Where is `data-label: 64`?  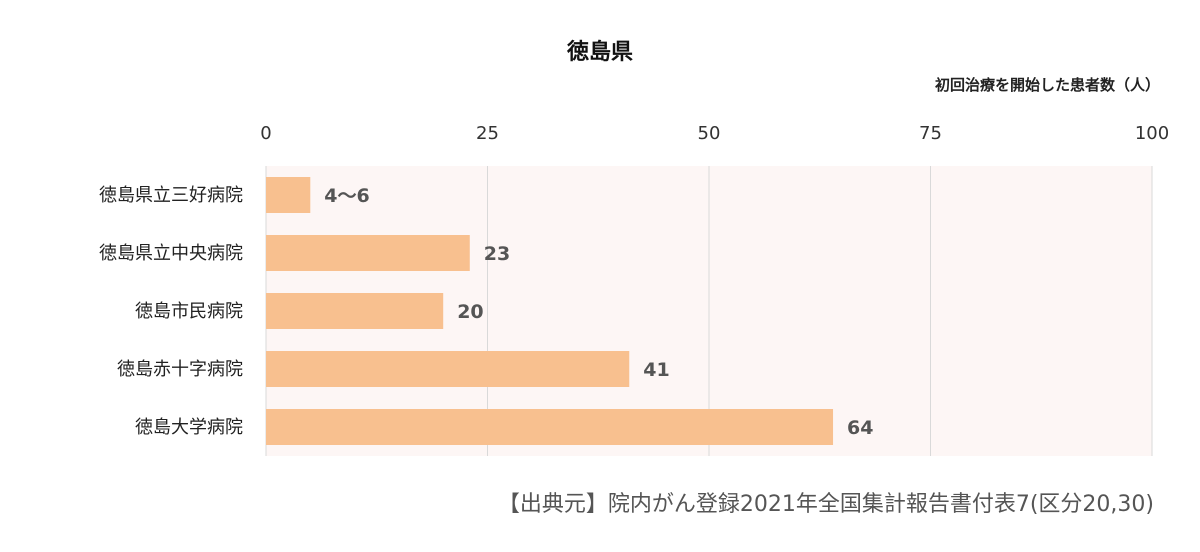
data-label: 64 is located at coordinates (860, 428).